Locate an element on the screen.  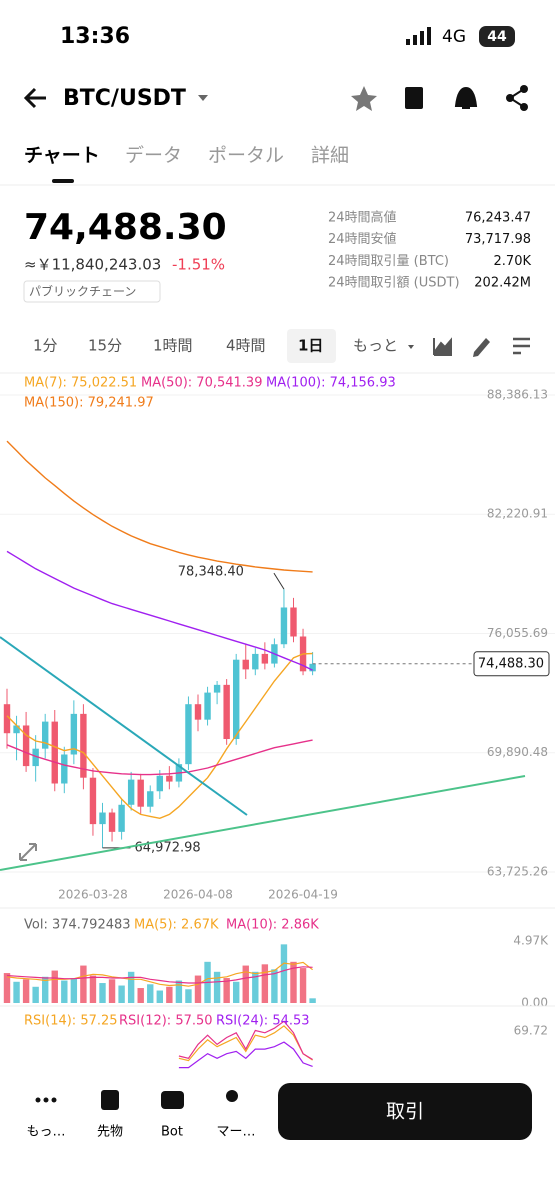
legend-entry: MA(7): 75,022.51 is located at coordinates (80, 383).